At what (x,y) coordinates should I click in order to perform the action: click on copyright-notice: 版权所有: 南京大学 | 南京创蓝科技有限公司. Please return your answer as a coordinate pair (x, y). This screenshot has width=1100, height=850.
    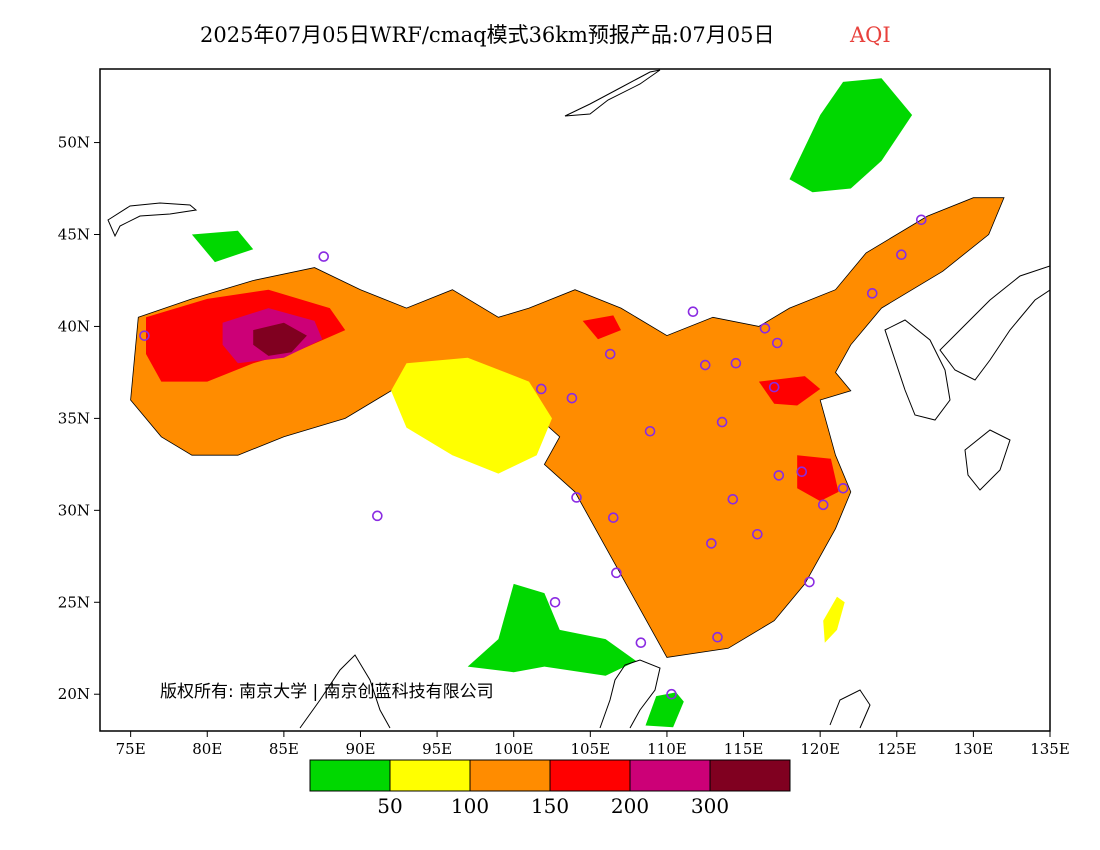
    Looking at the image, I should click on (327, 692).